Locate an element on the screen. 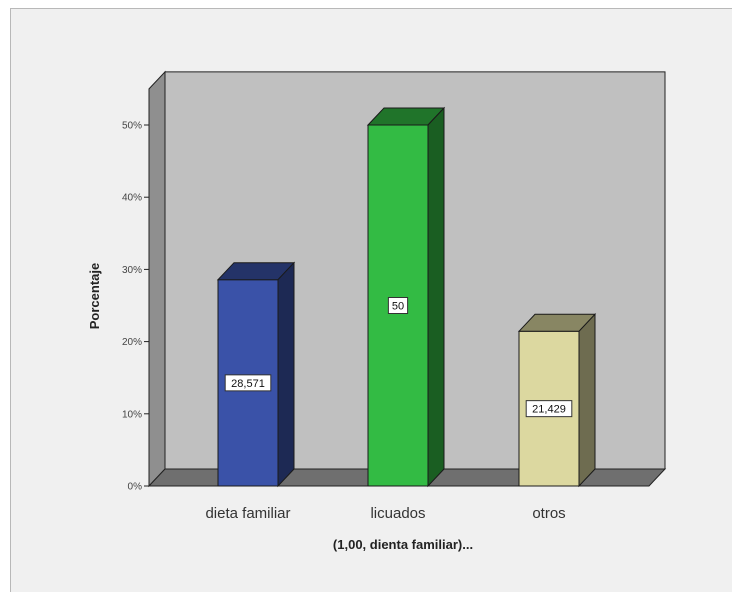  x-axis-categories: dieta familiar licuados otros is located at coordinates (385, 513).